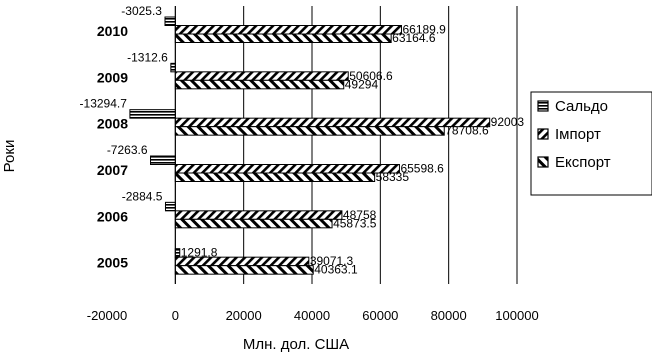 This screenshot has width=652, height=358. What do you see at coordinates (147, 57) in the screenshot?
I see `data-label: -1312.6` at bounding box center [147, 57].